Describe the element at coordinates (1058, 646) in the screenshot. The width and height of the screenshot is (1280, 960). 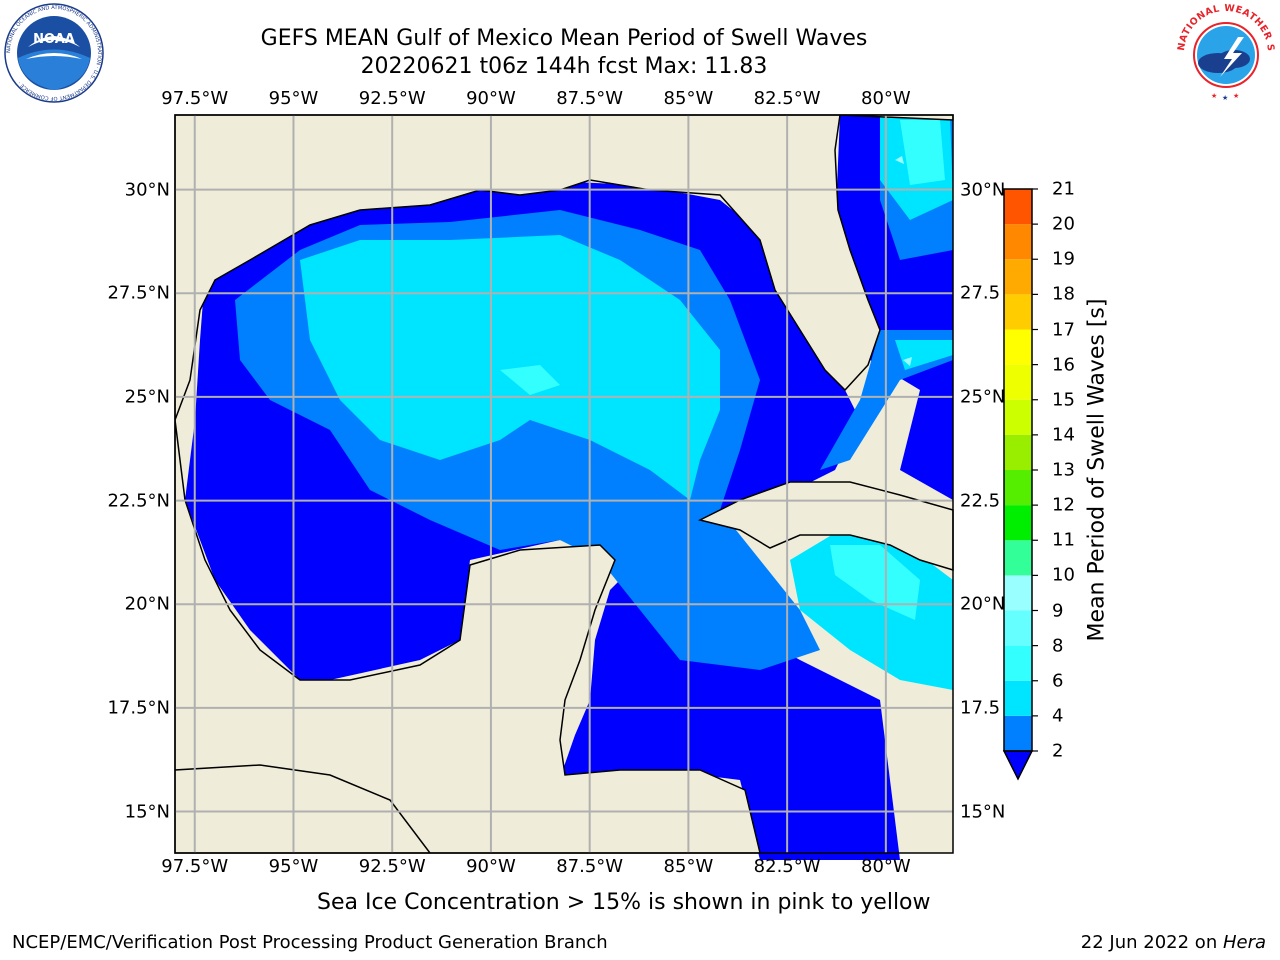
I see `colorbar-tick-label: 8` at that location.